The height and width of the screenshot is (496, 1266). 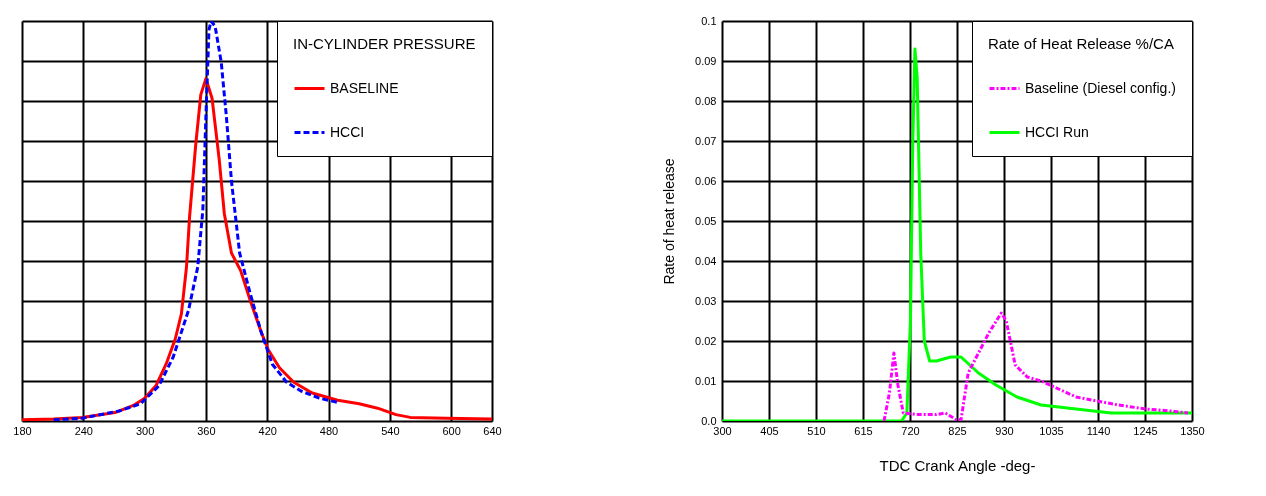 I want to click on legend-title: IN-CYLINDER PRESSURE, so click(x=384, y=43).